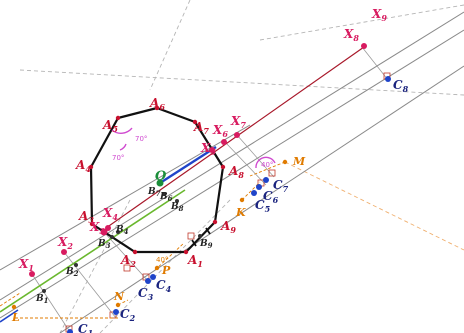 The width and height of the screenshot is (464, 333). What do you see at coordinates (242, 200) in the screenshot?
I see `point-k` at bounding box center [242, 200].